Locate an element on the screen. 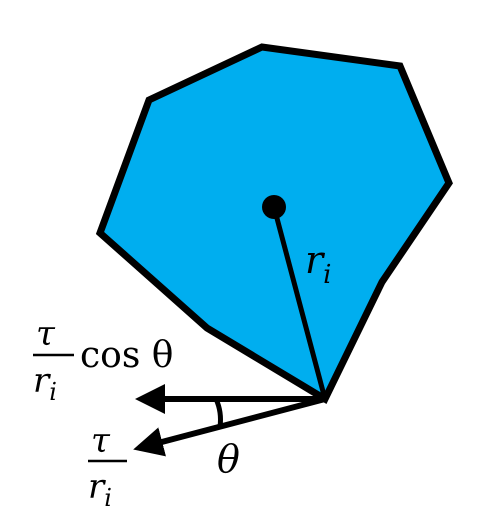 This screenshot has height=523, width=488. projected-force-denominator: ri is located at coordinates (45, 383).